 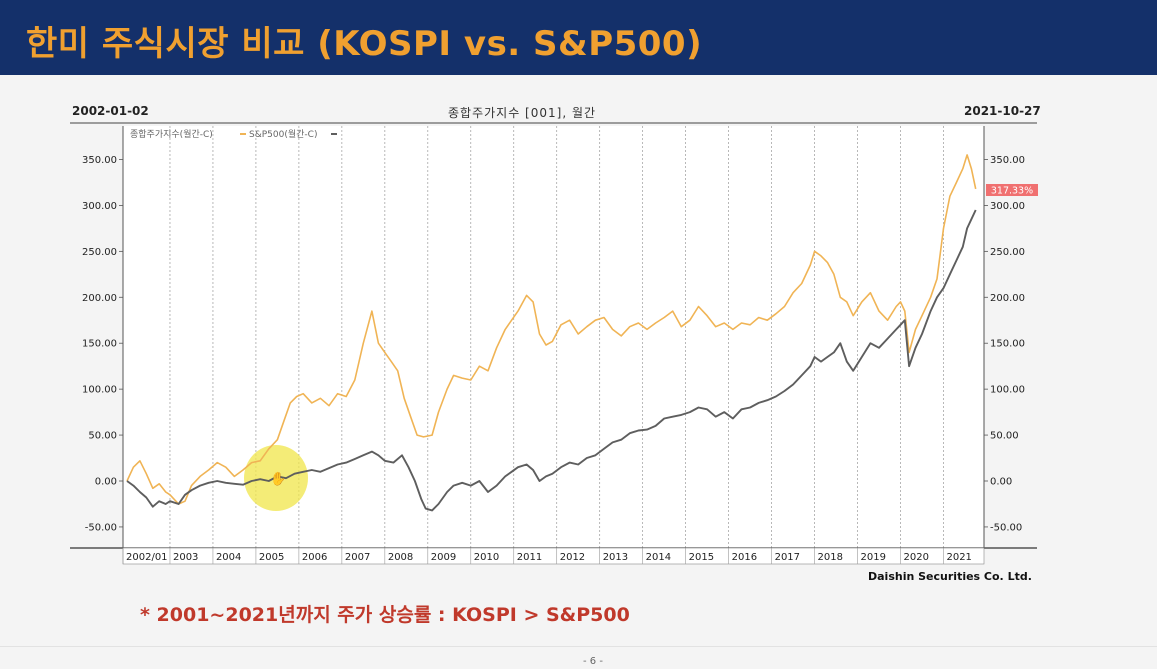 I want to click on slide-header: 한미 주식시장 비교 (KOSPI vs. S&P500), so click(x=578, y=37).